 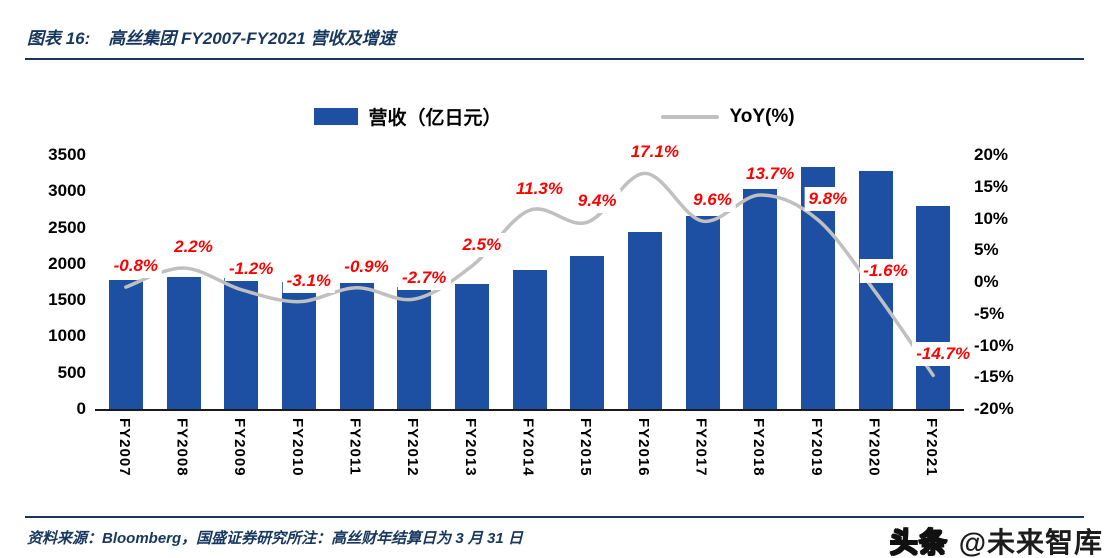 What do you see at coordinates (240, 447) in the screenshot?
I see `x-axis-label: FY2009` at bounding box center [240, 447].